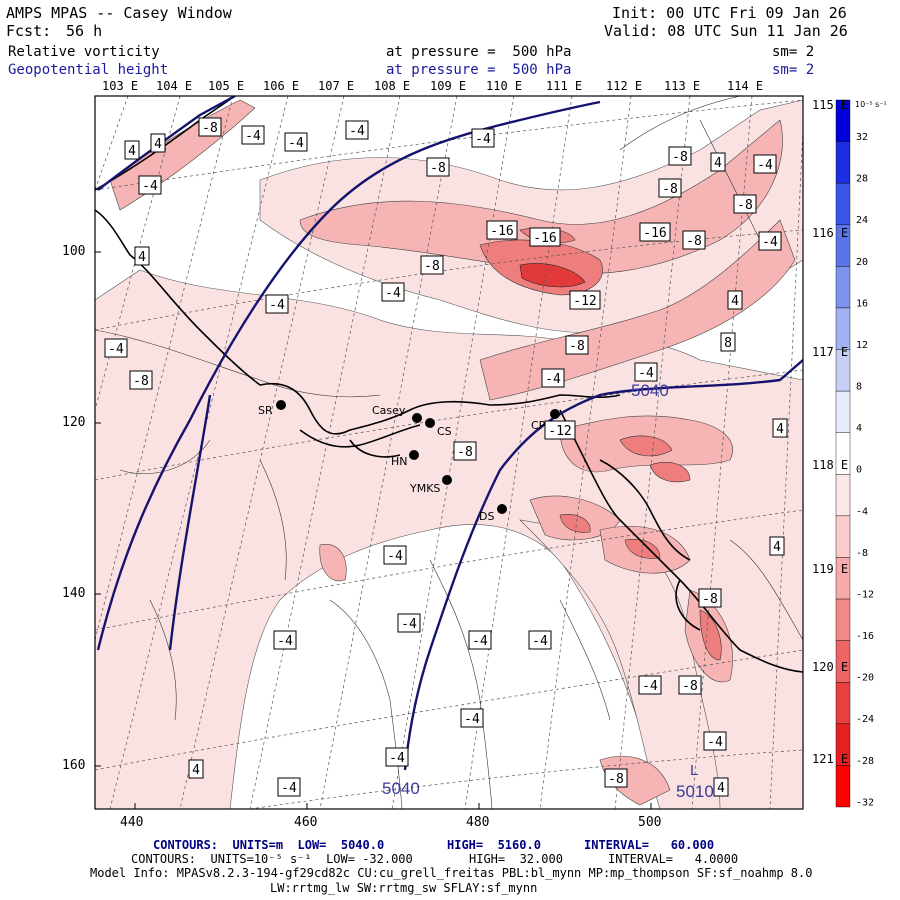 The width and height of the screenshot is (900, 900). What do you see at coordinates (859, 387) in the screenshot?
I see `colorbar-level-label: 8` at bounding box center [859, 387].